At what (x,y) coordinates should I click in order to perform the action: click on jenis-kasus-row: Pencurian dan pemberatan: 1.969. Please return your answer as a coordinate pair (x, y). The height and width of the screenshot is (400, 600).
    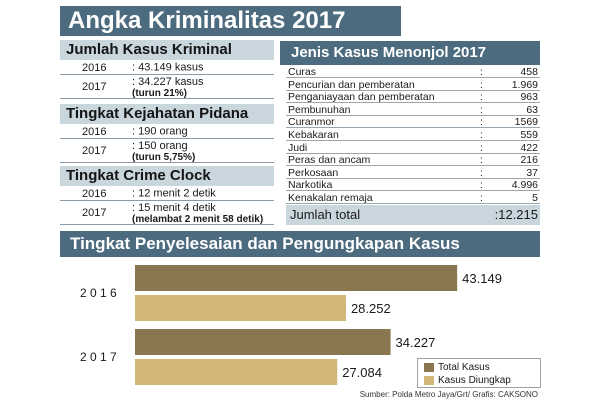
    Looking at the image, I should click on (413, 84).